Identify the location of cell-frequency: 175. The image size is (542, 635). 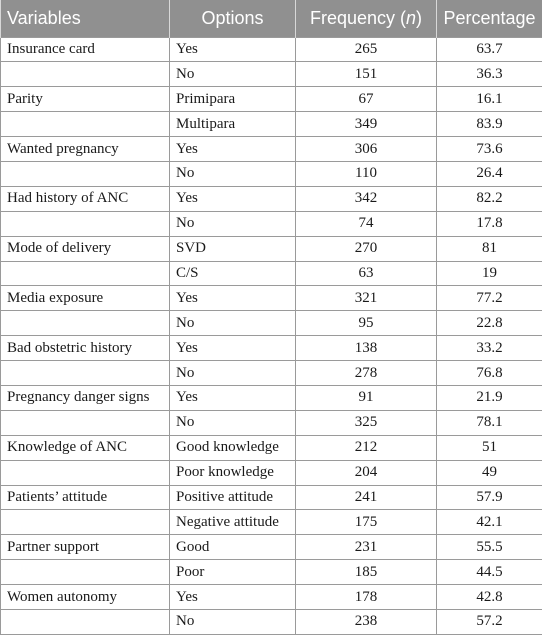
(366, 522).